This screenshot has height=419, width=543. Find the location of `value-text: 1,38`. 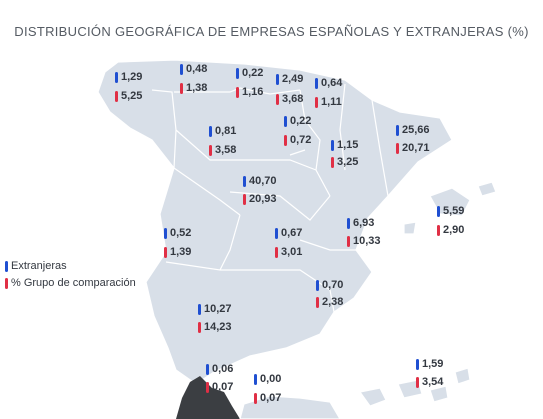

value-text: 1,38 is located at coordinates (197, 88).